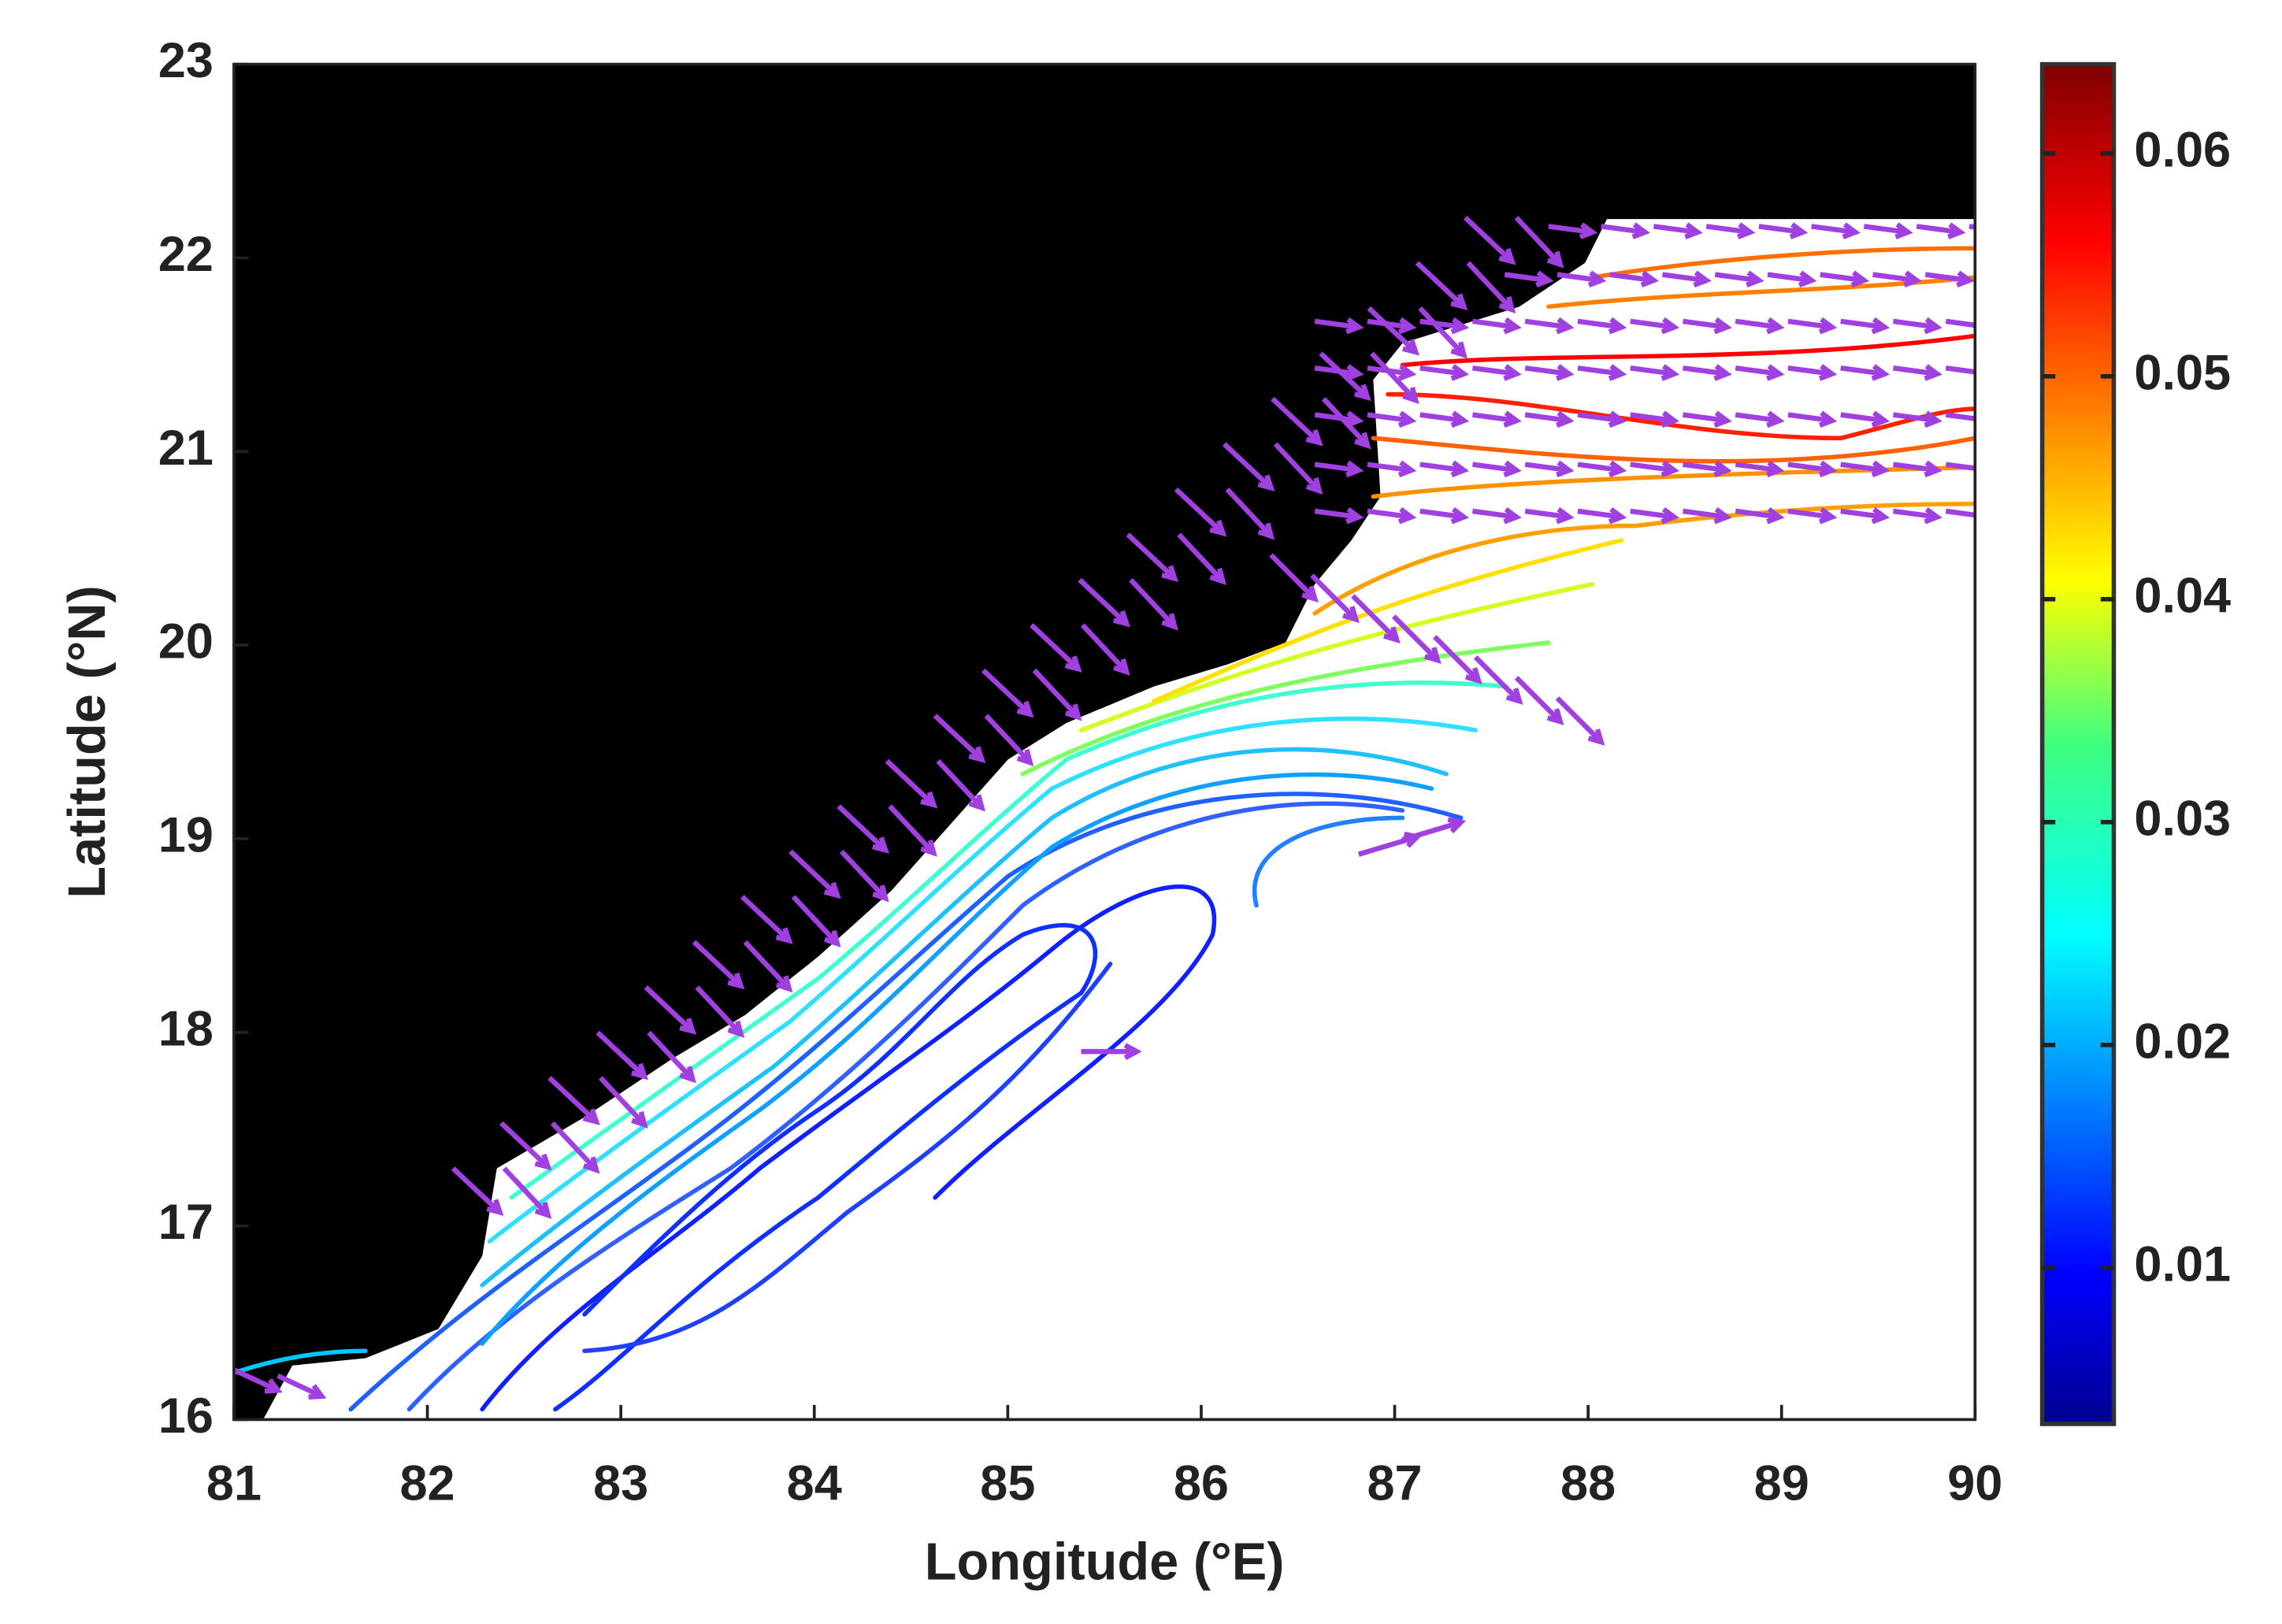 This screenshot has height=1624, width=2282. Describe the element at coordinates (1394, 1483) in the screenshot. I see `x-tick-label: 87` at that location.